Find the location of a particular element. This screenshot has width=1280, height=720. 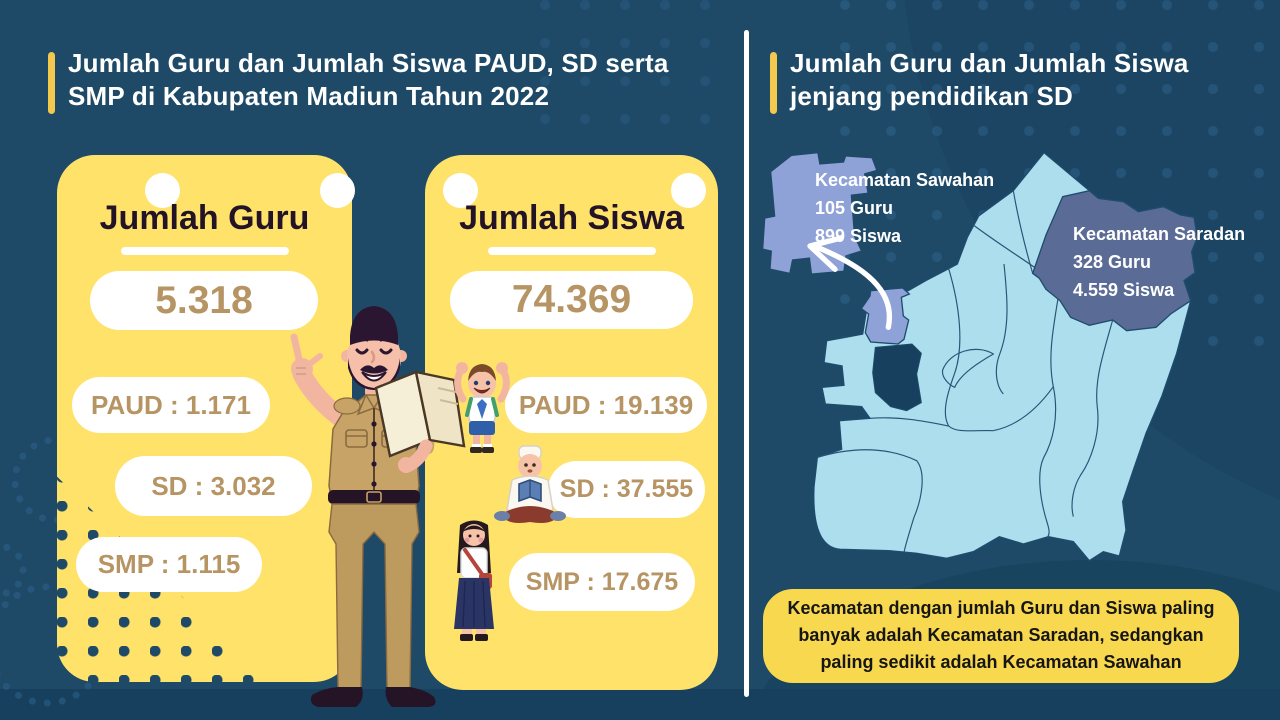

bag-strap is located at coordinates (474, 563).